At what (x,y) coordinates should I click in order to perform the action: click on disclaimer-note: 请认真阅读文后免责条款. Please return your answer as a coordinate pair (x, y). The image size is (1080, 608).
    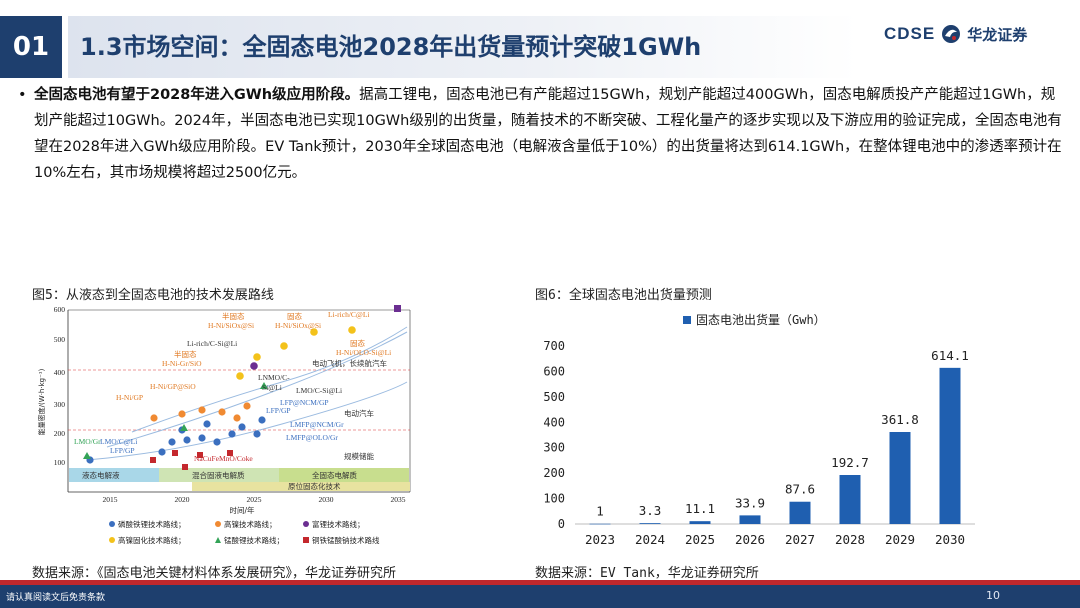
    Looking at the image, I should click on (56, 598).